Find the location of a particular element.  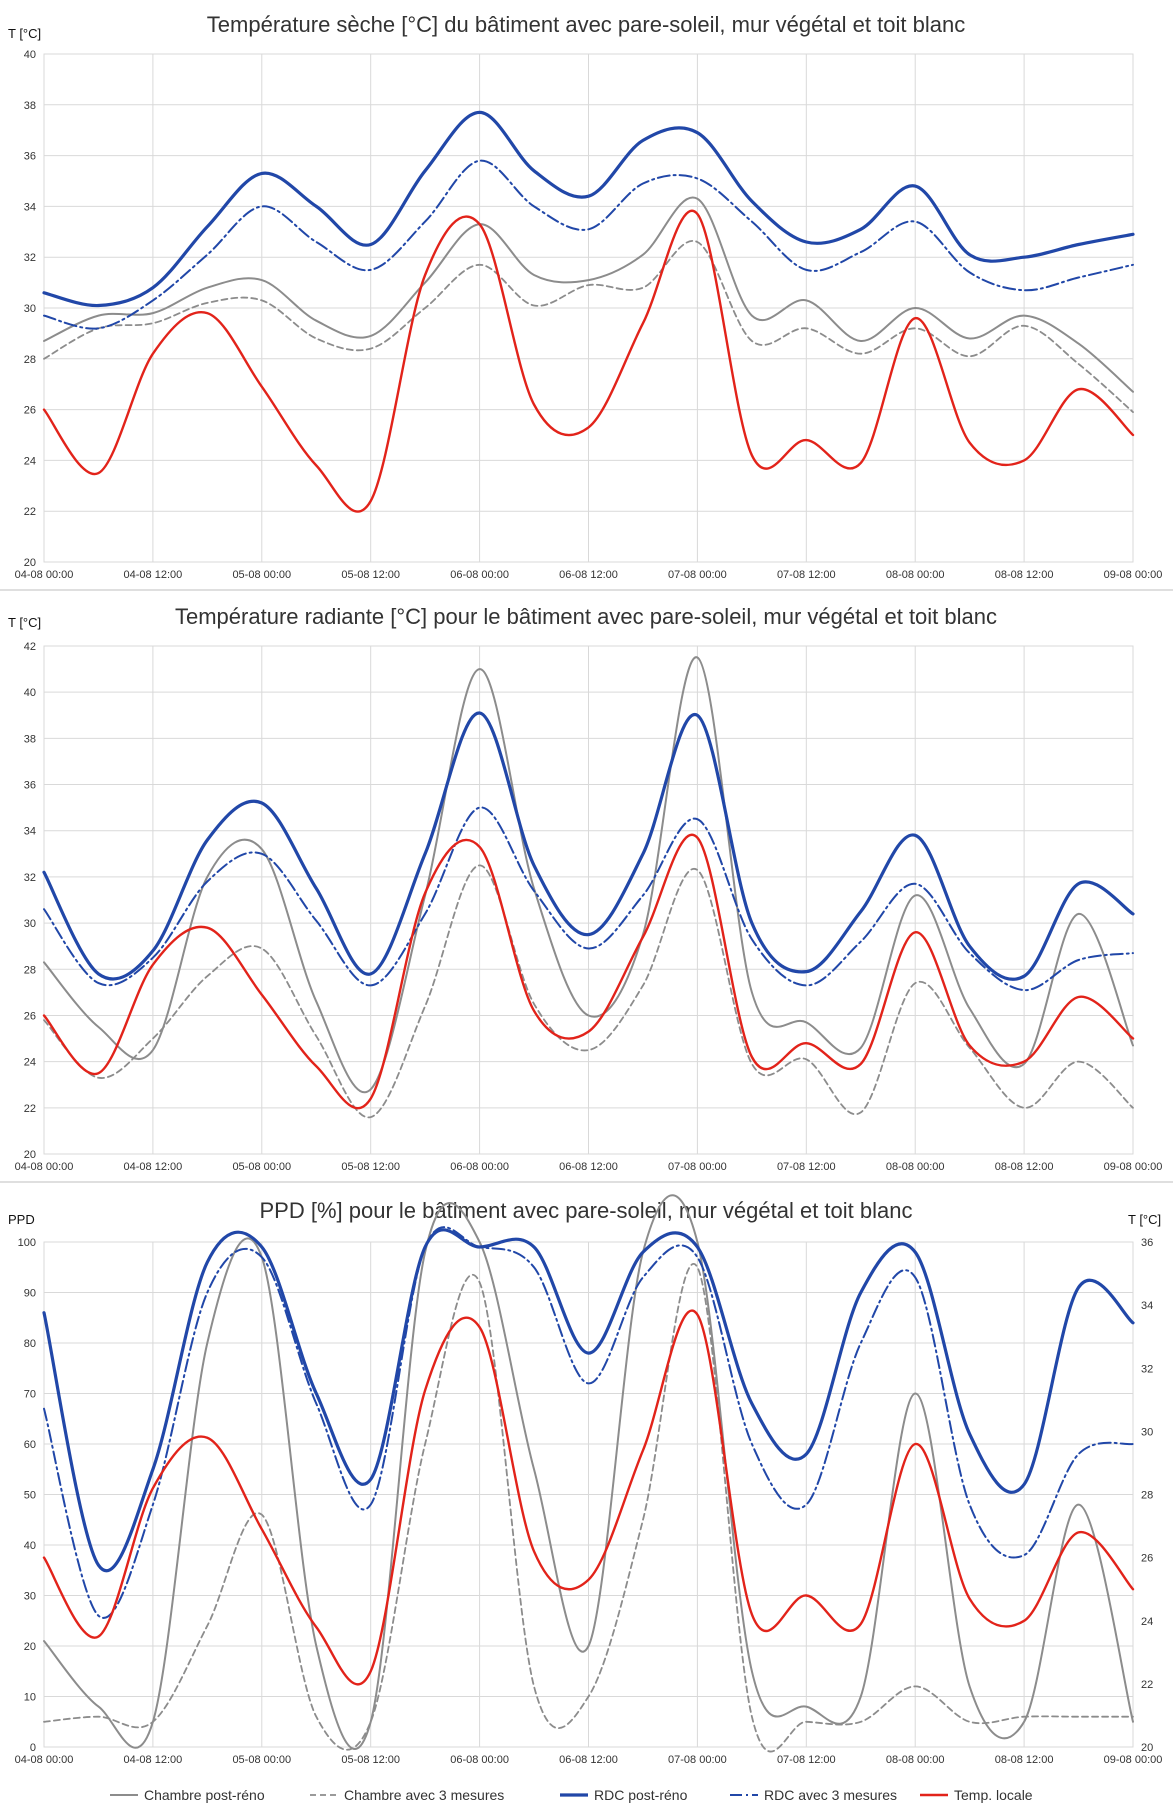

y-tick-label: 42 is located at coordinates (30, 647).